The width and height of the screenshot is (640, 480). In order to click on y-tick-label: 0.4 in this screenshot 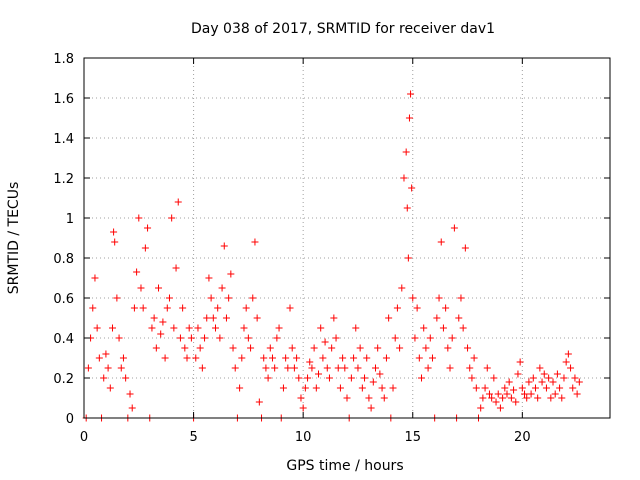, I will do `click(63, 339)`.